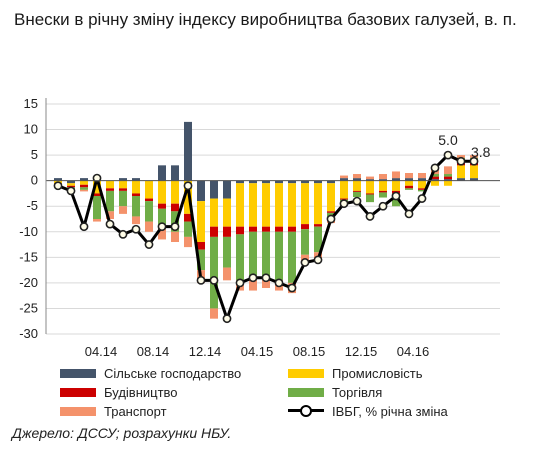 This screenshot has height=459, width=550. Describe the element at coordinates (309, 351) in the screenshot. I see `x-tick-label: 08.15` at that location.